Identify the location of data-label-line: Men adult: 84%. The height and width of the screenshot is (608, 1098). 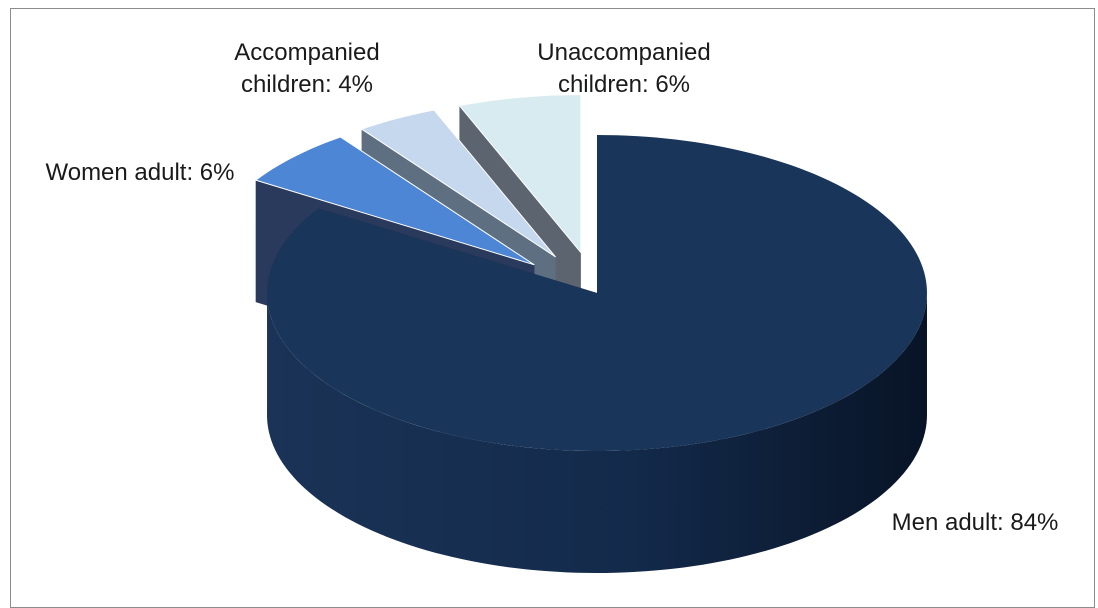
(975, 522).